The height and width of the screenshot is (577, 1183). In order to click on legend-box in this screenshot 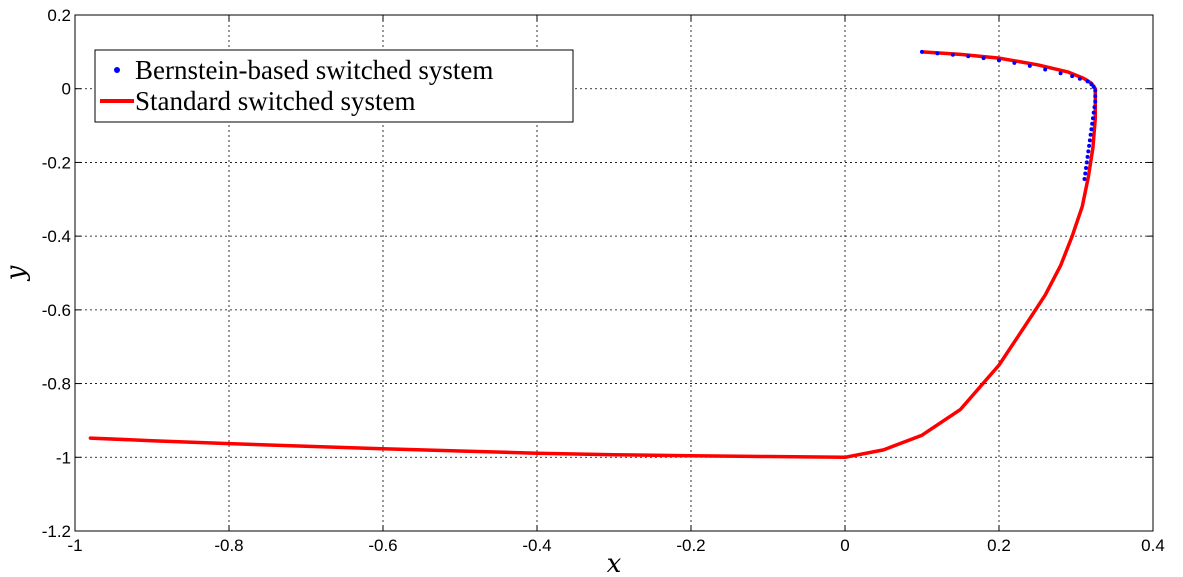, I will do `click(334, 86)`.